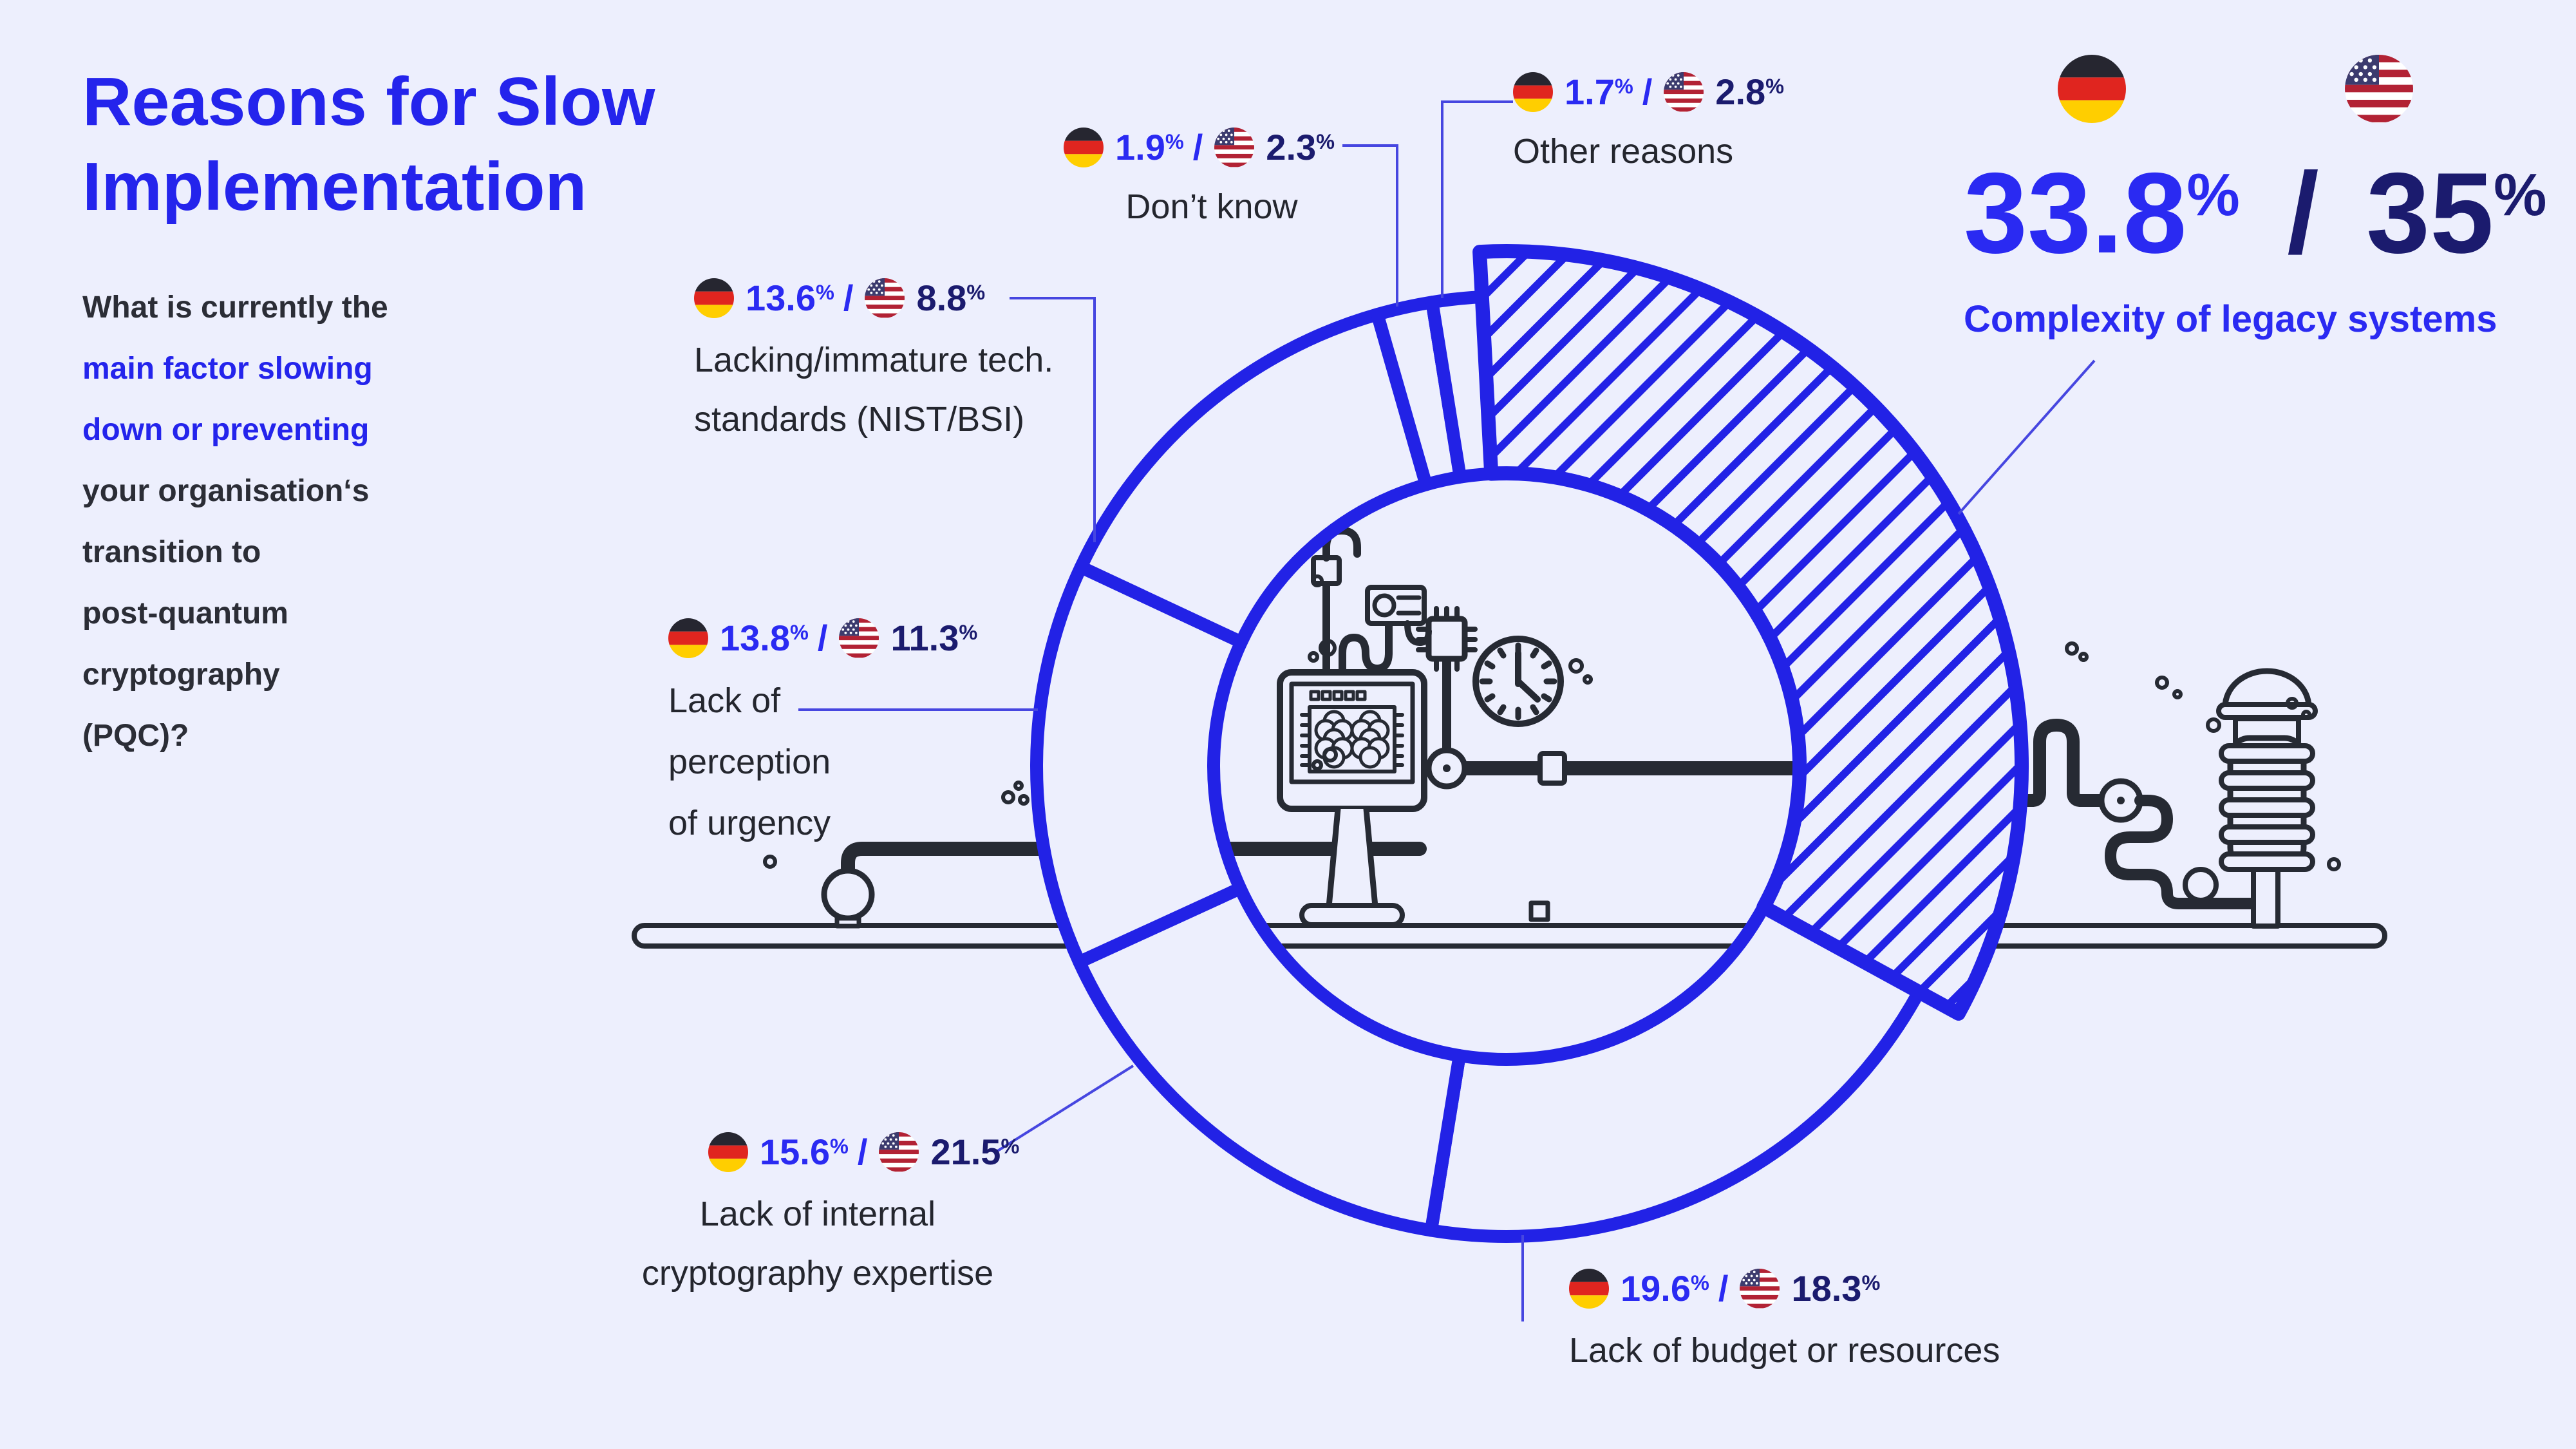 This screenshot has height=1449, width=2576. Describe the element at coordinates (848, 894) in the screenshot. I see `sphere` at that location.